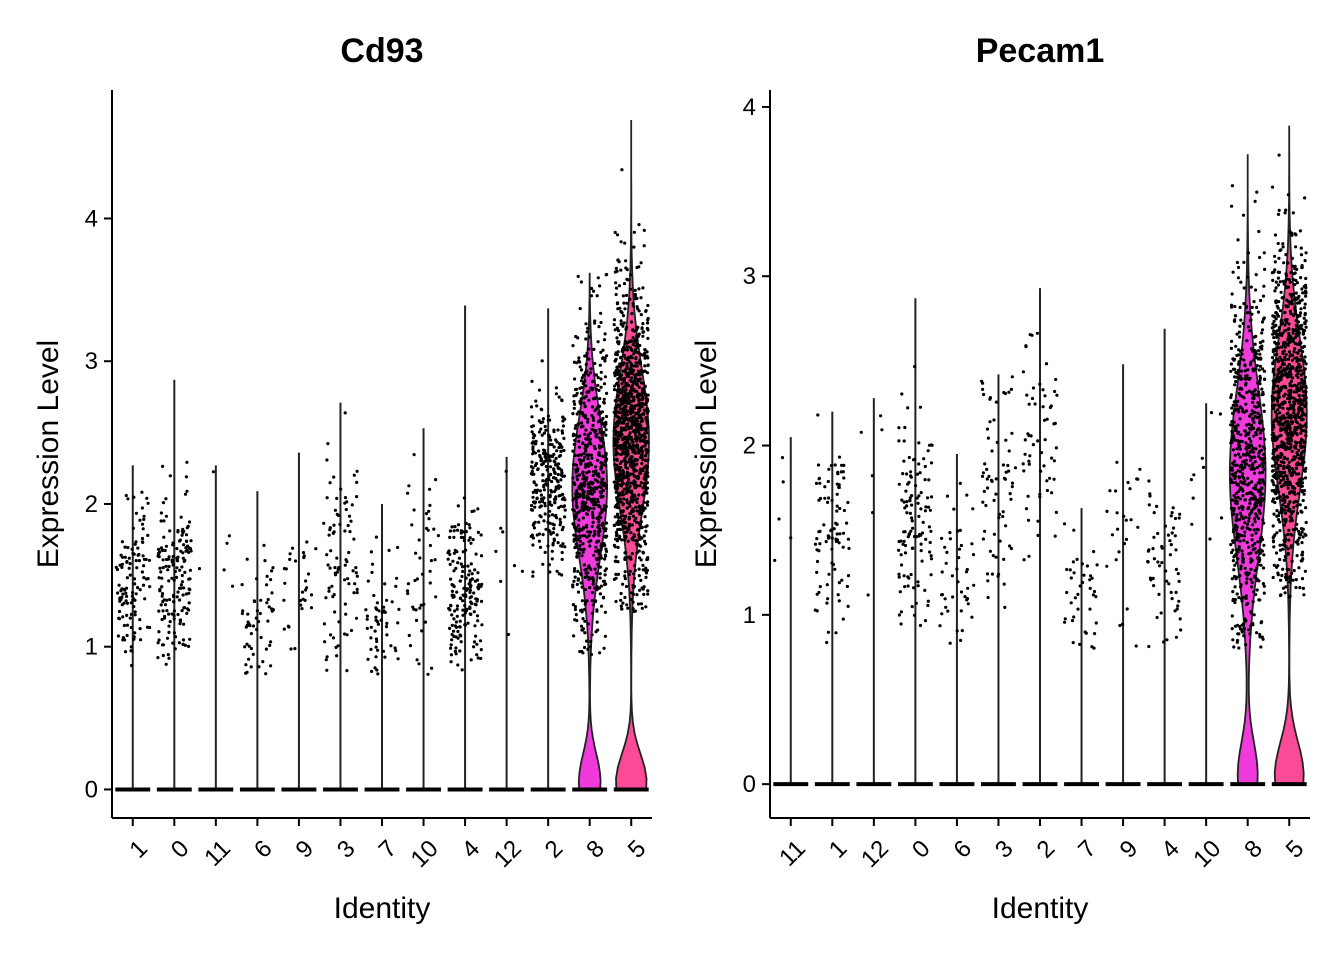 The height and width of the screenshot is (960, 1344). Describe the element at coordinates (138, 849) in the screenshot. I see `x-tick-label: 1` at that location.